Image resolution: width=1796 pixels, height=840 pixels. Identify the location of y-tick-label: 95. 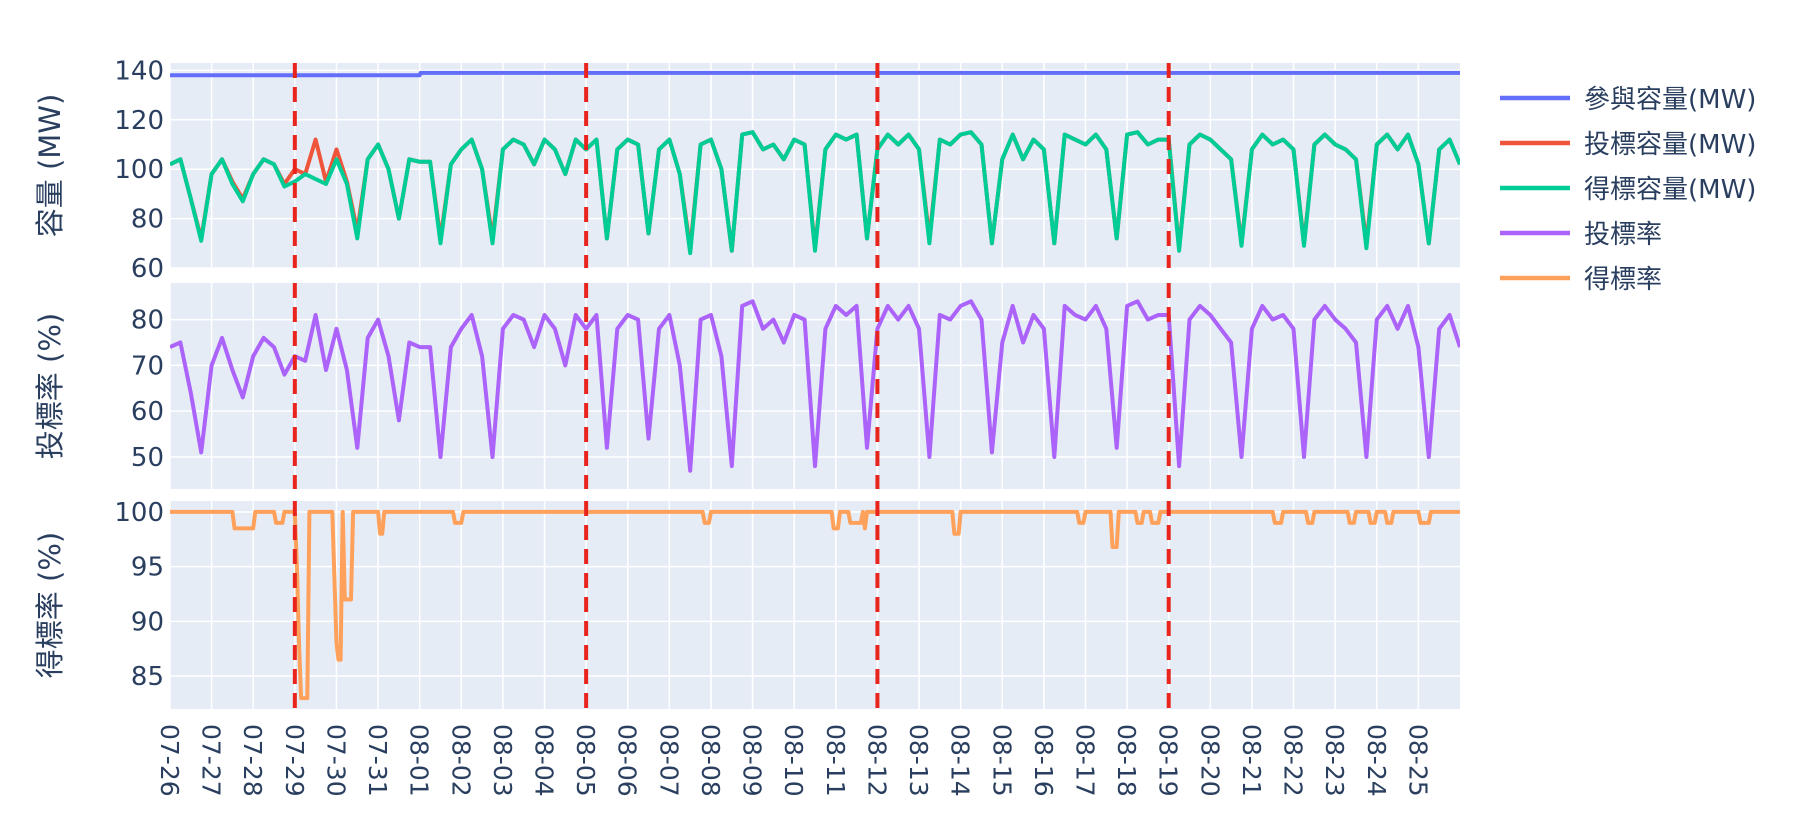
(147, 568).